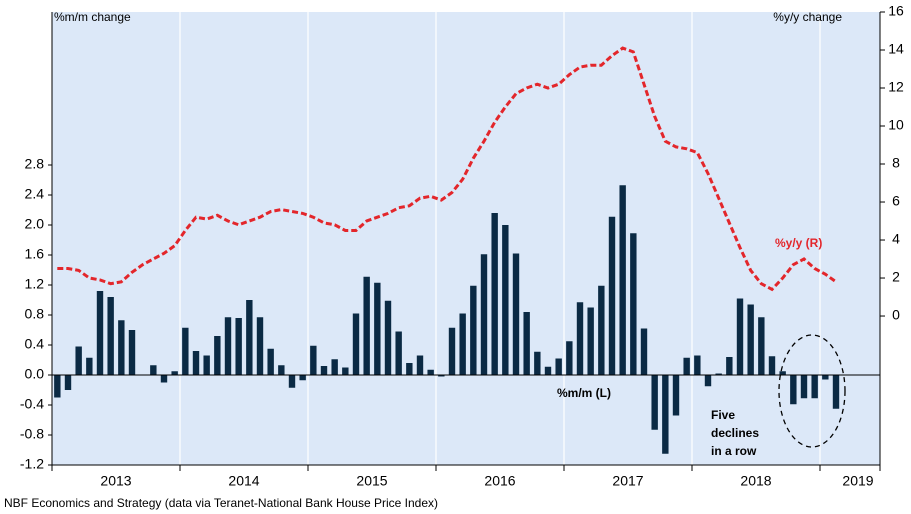  I want to click on note-line: Five, so click(723, 415).